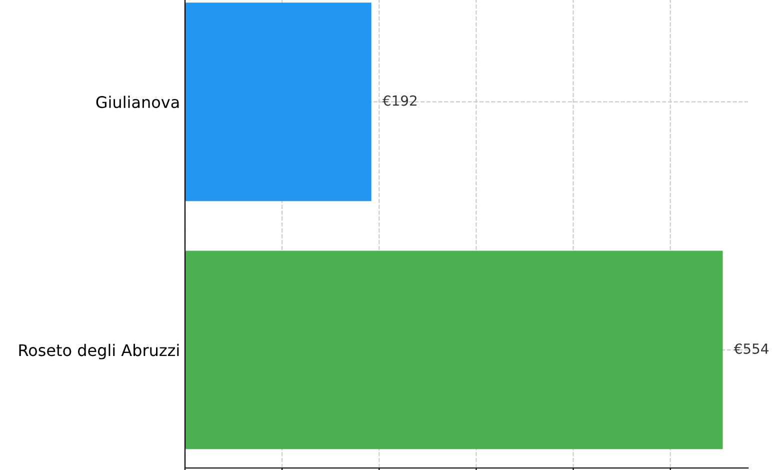  I want to click on data-label: €192, so click(399, 100).